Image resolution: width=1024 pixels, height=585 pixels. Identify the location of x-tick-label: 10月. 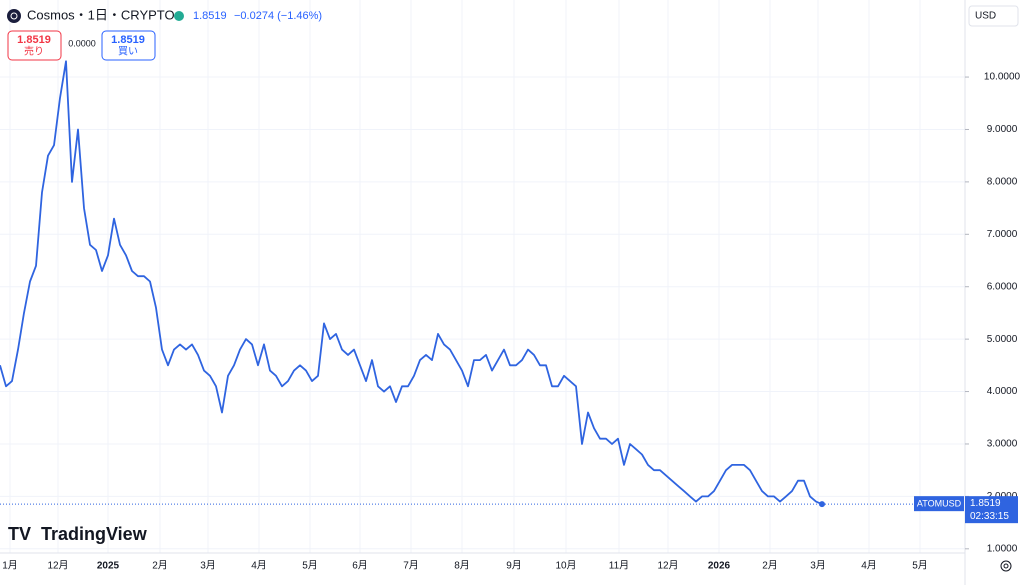
(565, 566).